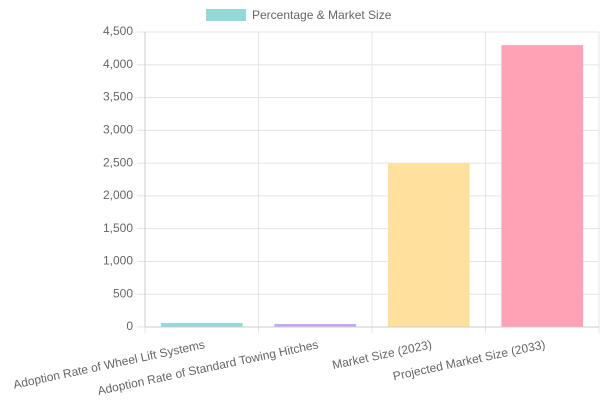 The image size is (600, 400). Describe the element at coordinates (118, 261) in the screenshot. I see `y-tick-label: 1,000` at that location.